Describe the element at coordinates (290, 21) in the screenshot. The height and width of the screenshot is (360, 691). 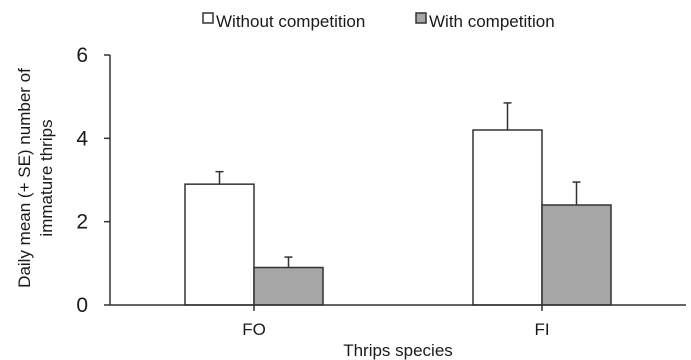
I see `legend-label: Without competition` at that location.